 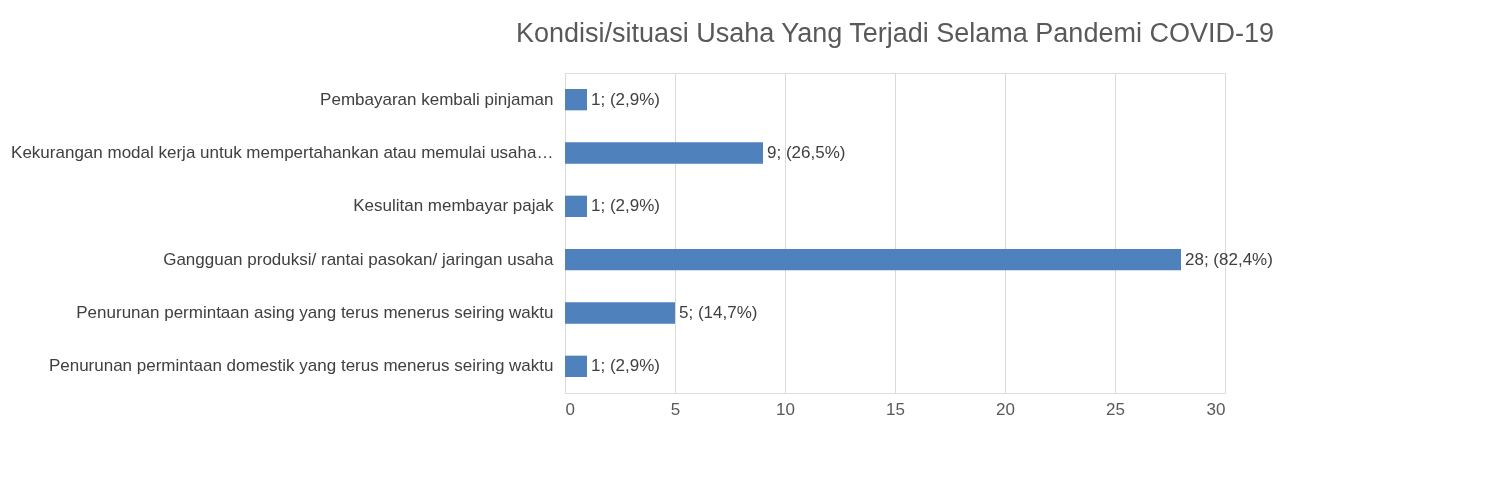 I want to click on data-label: 5; (14,7%), so click(x=718, y=312).